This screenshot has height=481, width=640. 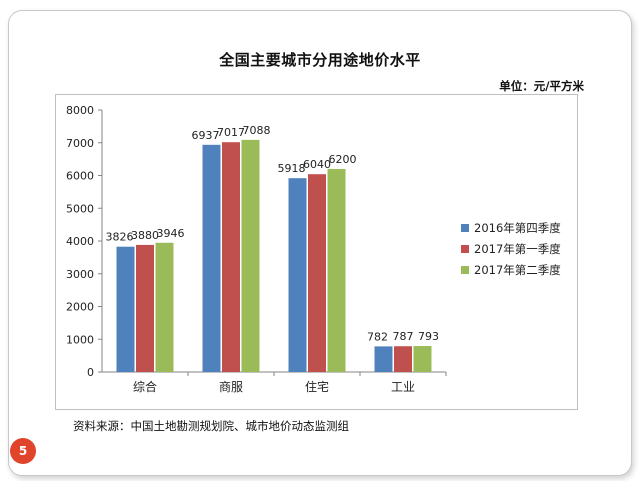 I want to click on y-tick-label: 3000, so click(x=80, y=274).